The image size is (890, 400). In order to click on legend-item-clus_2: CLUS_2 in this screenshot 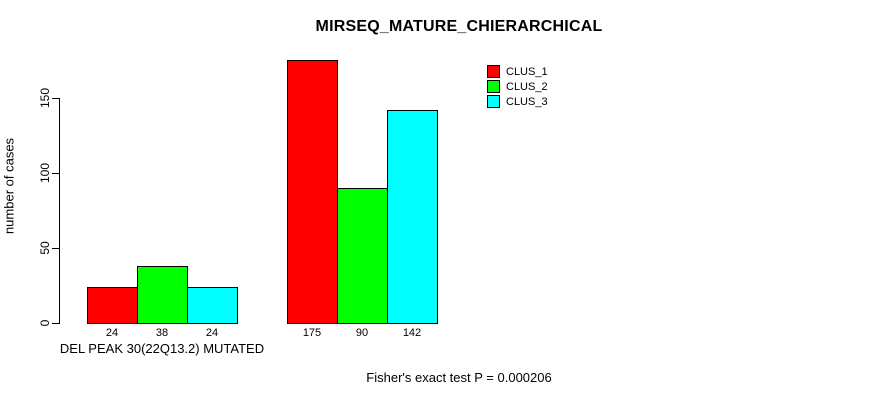, I will do `click(517, 86)`.